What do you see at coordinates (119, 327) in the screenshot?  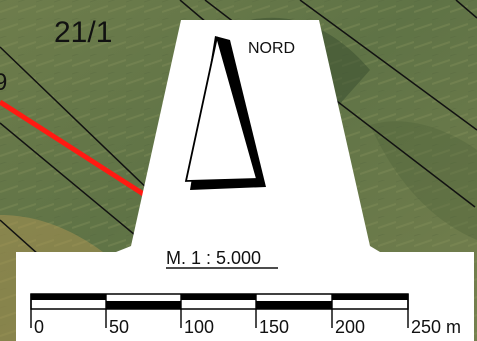 I see `scale-tick-50: 50` at bounding box center [119, 327].